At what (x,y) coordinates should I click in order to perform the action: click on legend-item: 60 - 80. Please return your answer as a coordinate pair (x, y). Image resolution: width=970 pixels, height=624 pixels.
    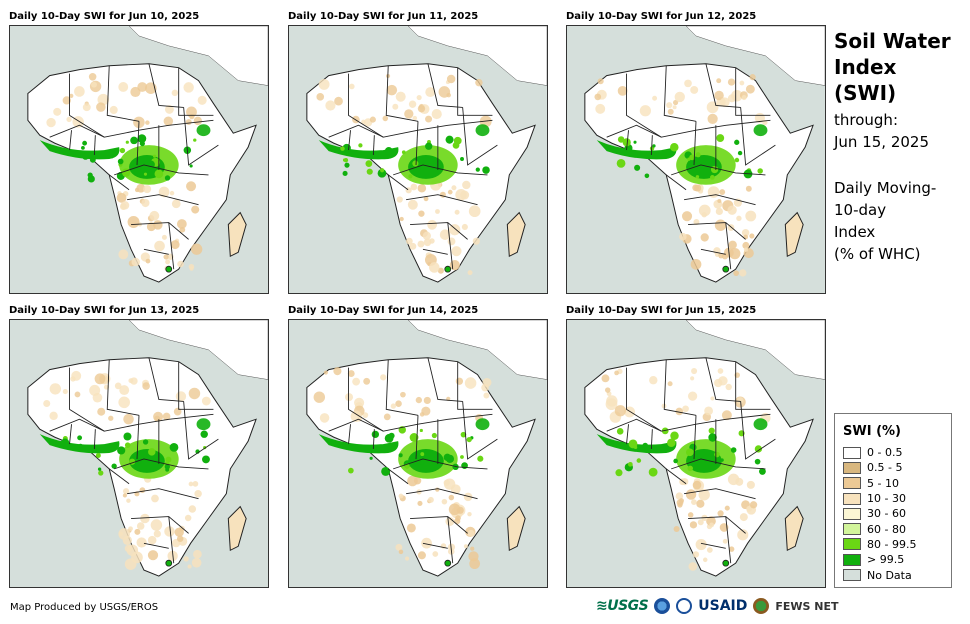
    Looking at the image, I should click on (894, 528).